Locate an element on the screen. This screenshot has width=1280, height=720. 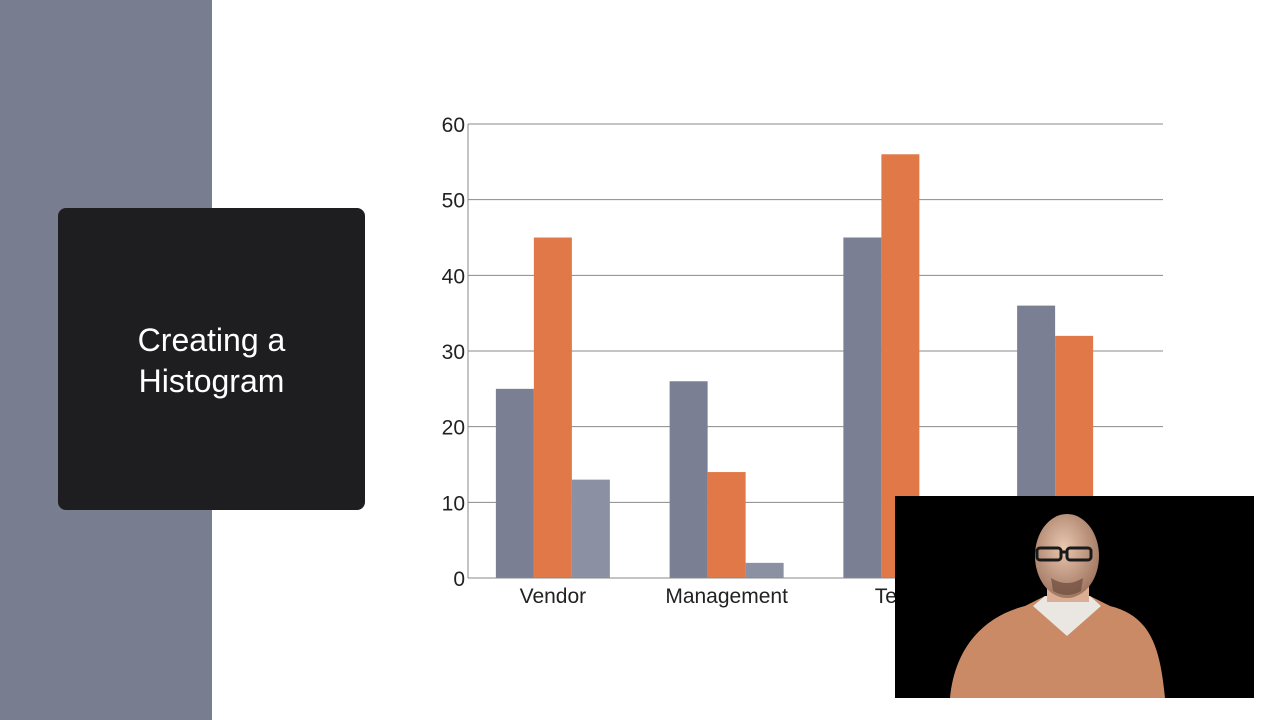
y-tick-label: 20 is located at coordinates (453, 428).